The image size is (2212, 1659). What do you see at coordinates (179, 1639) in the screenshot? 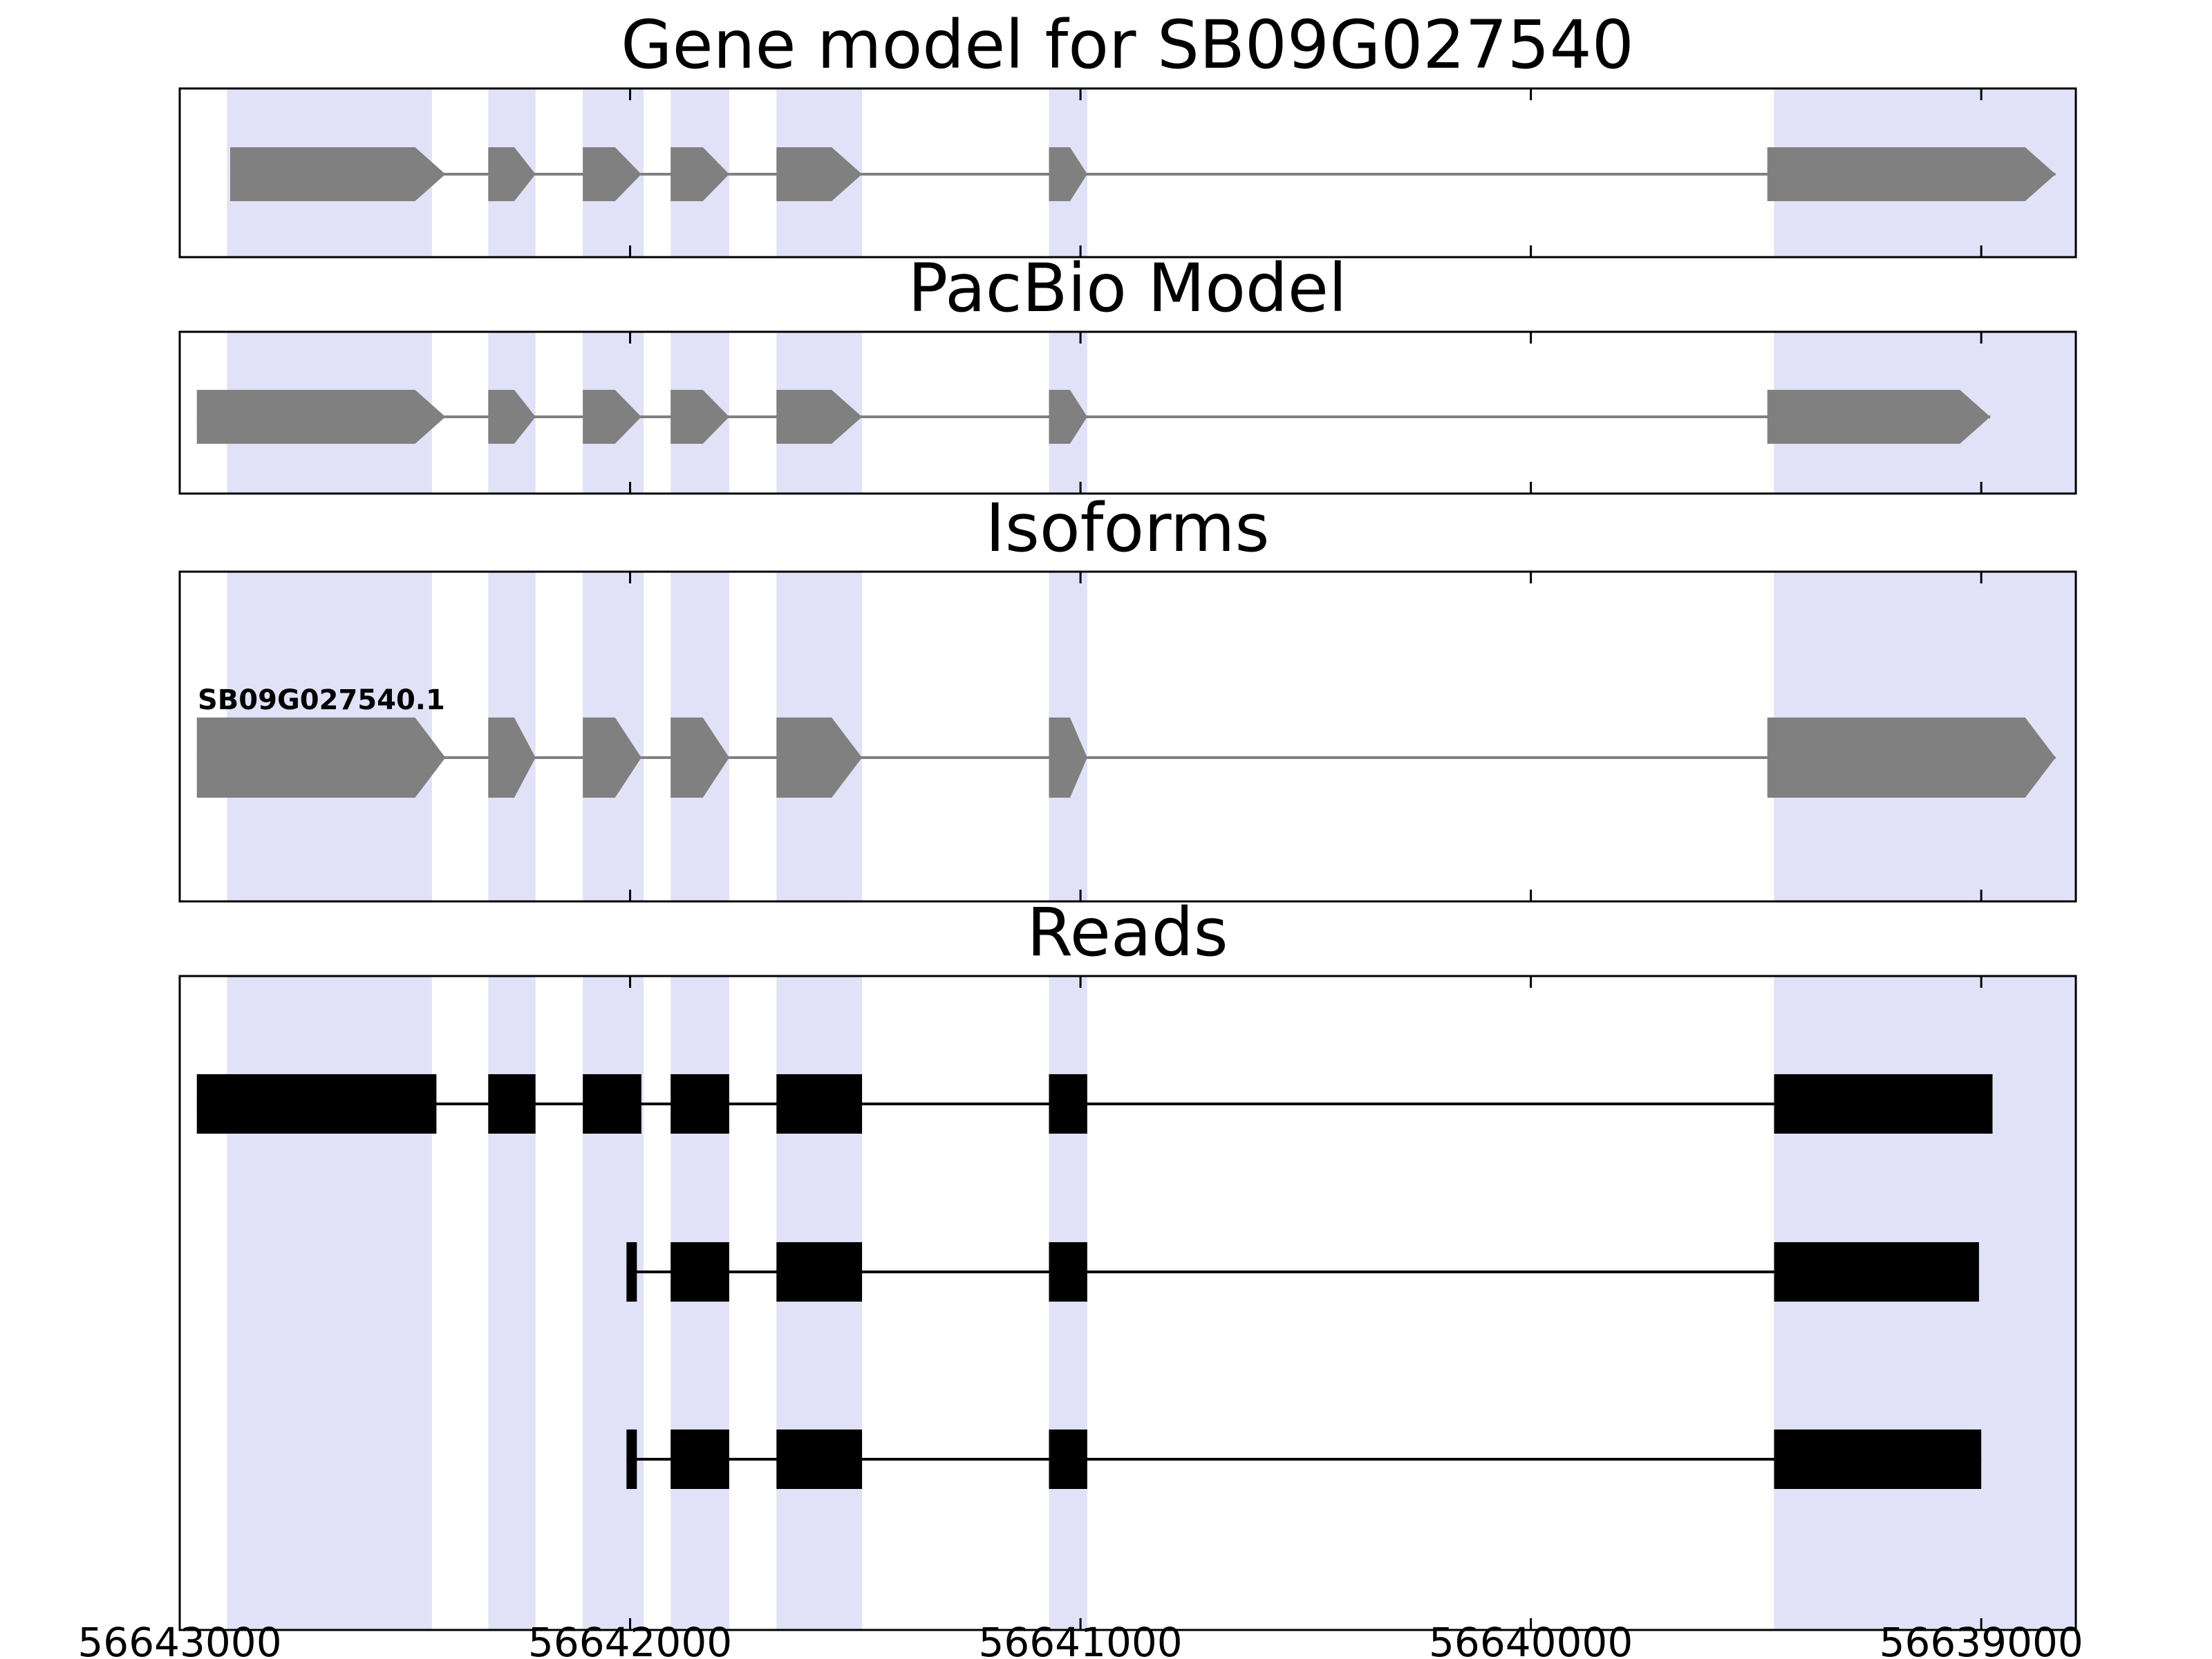
I see `axis-tick-label: 56643000` at bounding box center [179, 1639].